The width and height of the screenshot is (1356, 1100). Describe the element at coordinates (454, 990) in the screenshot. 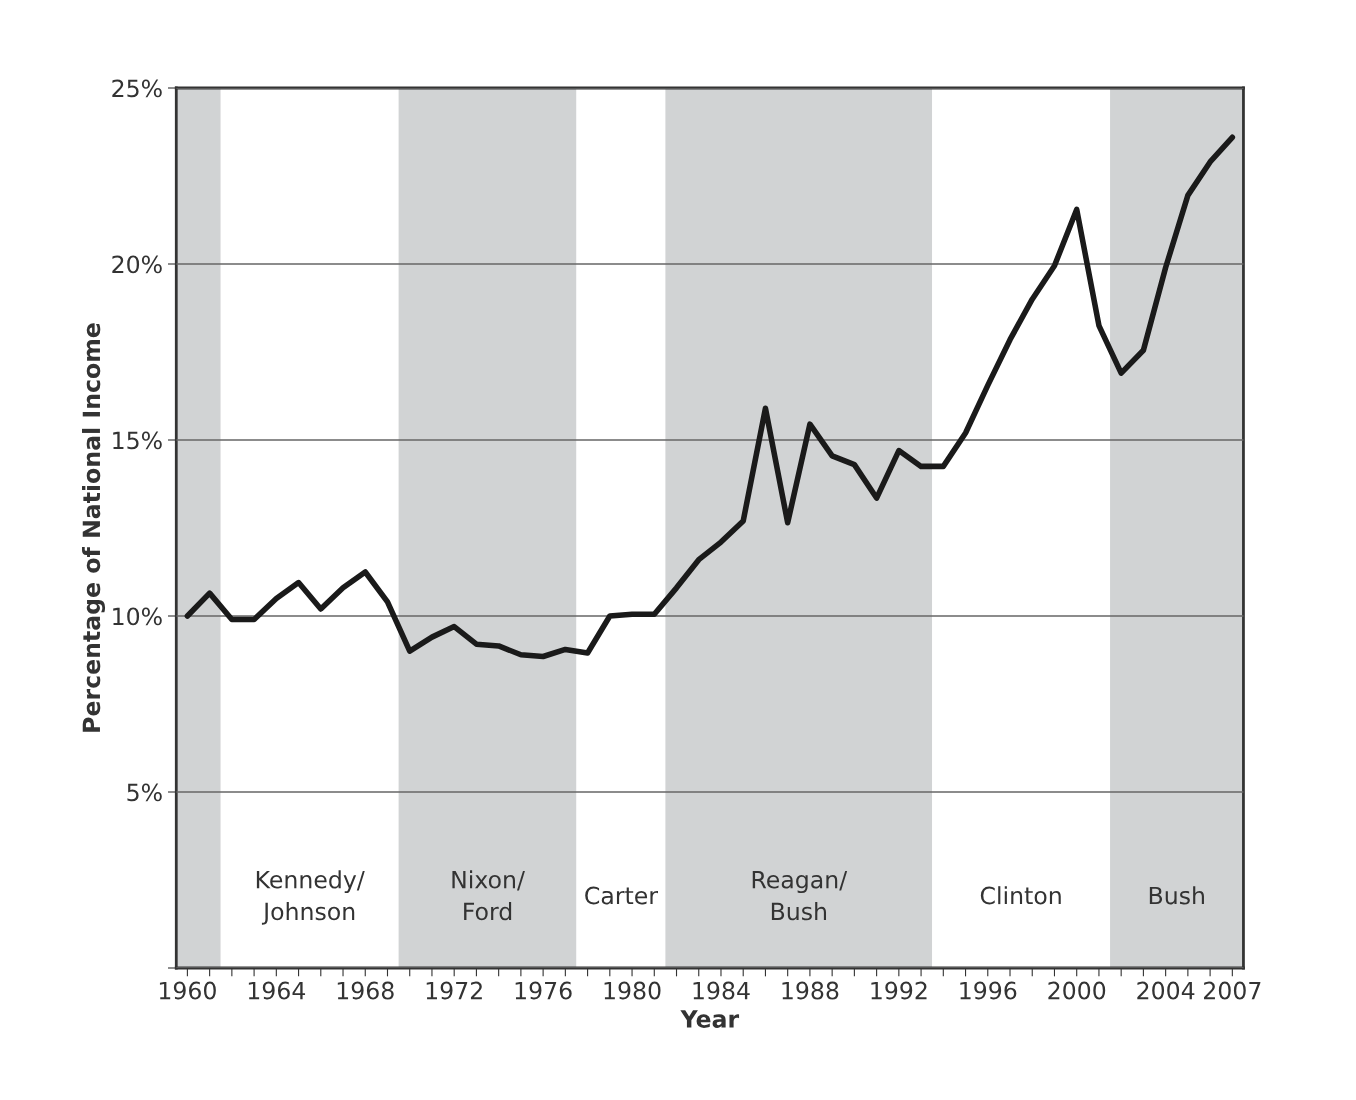

I see `x-tick-label: 1972` at that location.